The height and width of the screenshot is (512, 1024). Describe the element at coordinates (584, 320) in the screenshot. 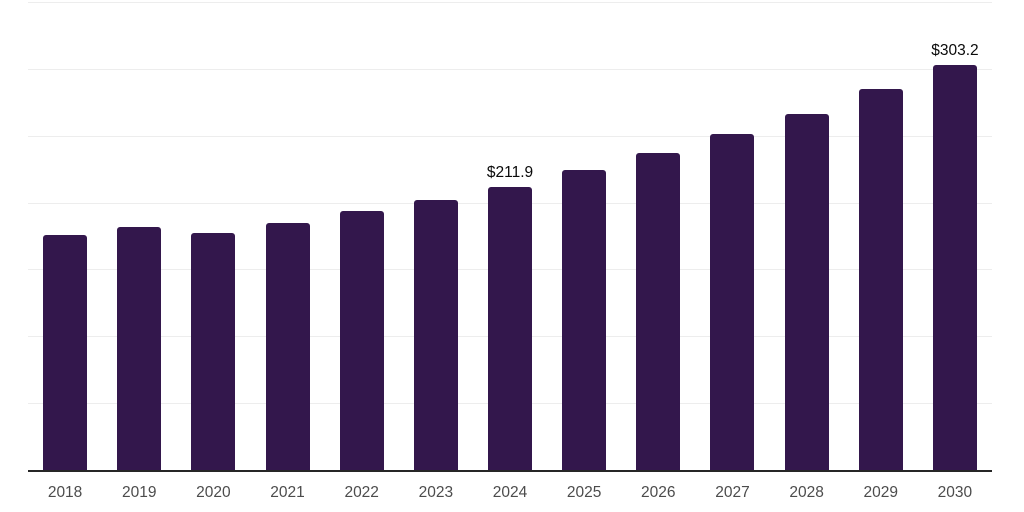

I see `bar-2025` at that location.